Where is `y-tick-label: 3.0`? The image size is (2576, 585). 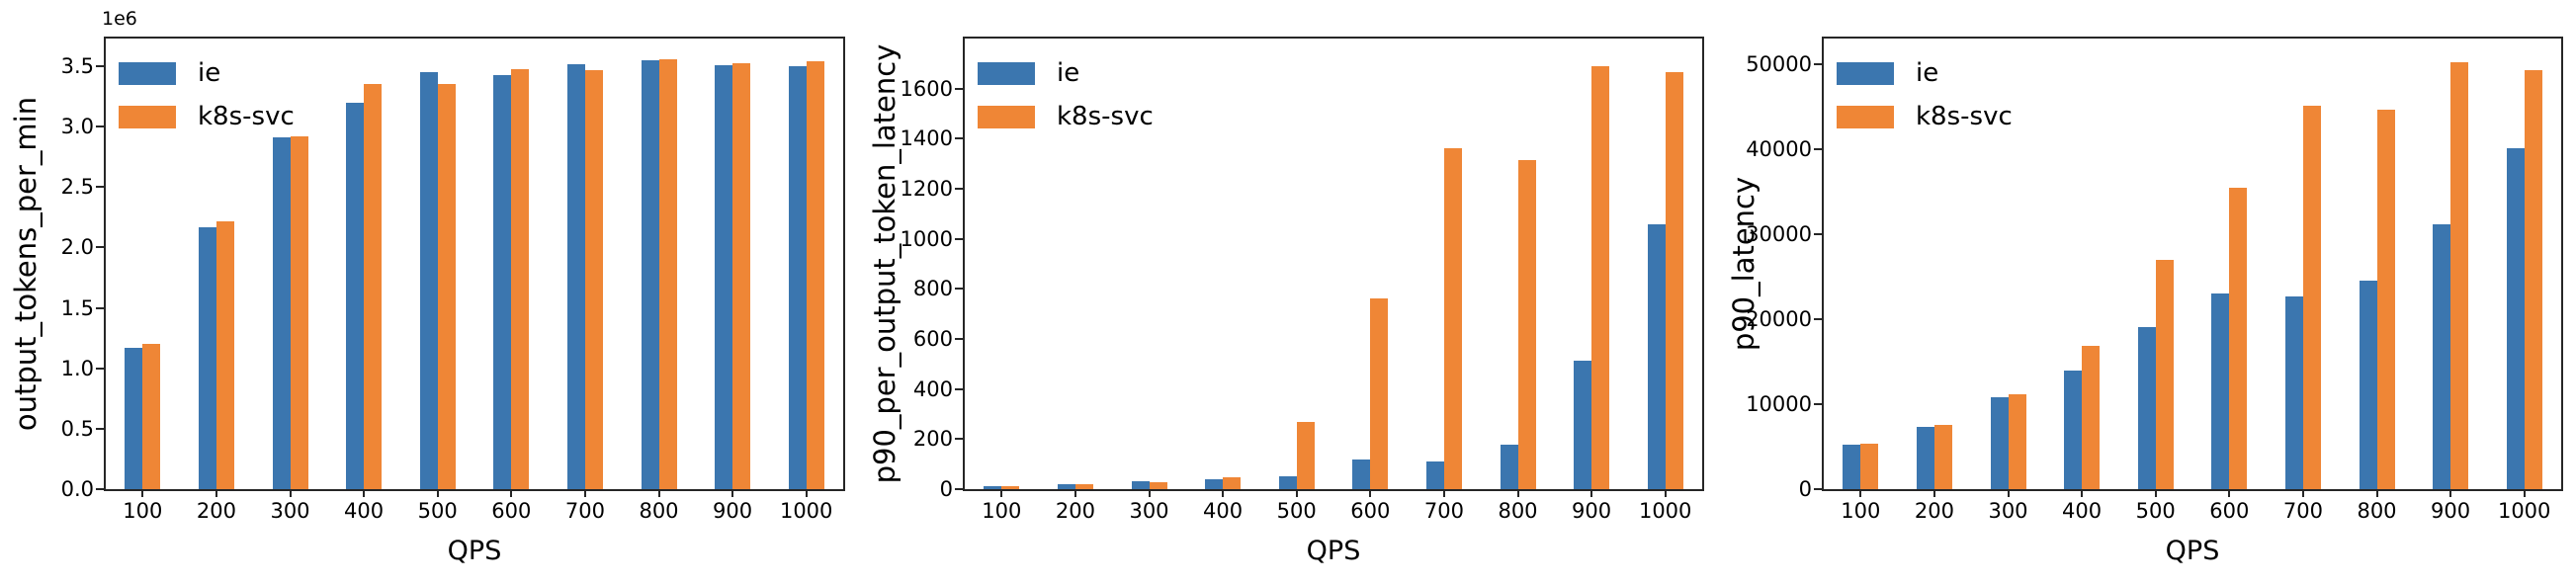
y-tick-label: 3.0 is located at coordinates (77, 127).